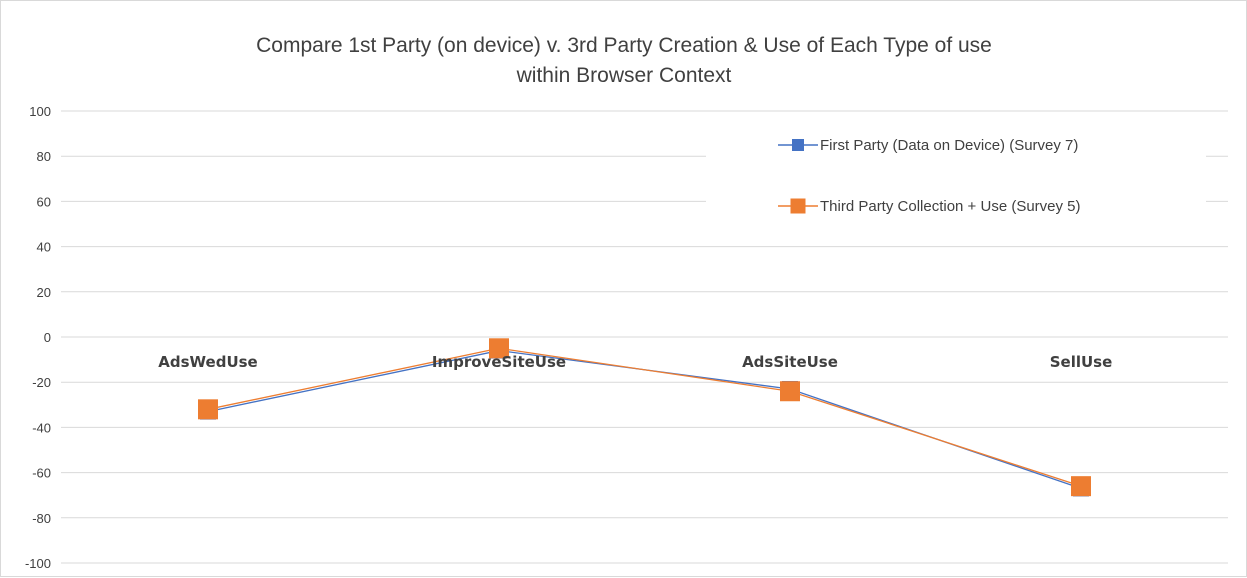 The image size is (1247, 578). I want to click on y-tick-label: 100, so click(40, 111).